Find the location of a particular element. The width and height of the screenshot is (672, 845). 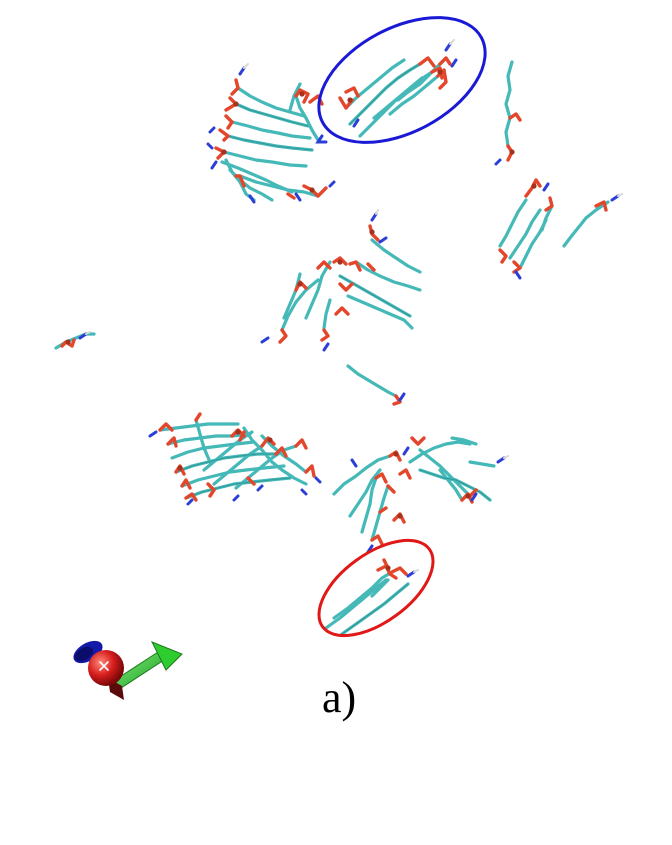

blue-highlight-ellipse is located at coordinates (402, 80).